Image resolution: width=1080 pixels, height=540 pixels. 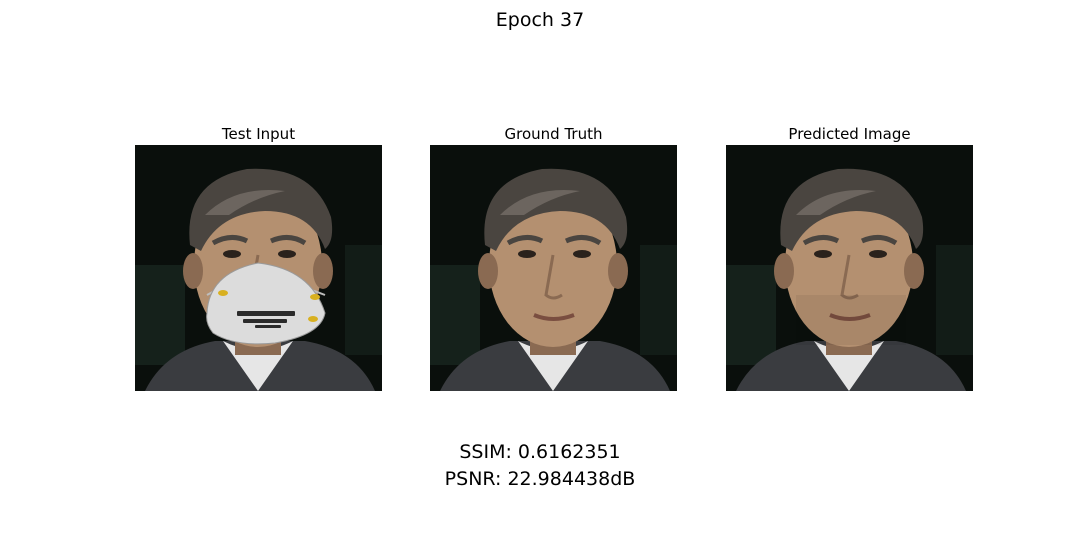 I want to click on face-image-predicted, so click(x=849, y=268).